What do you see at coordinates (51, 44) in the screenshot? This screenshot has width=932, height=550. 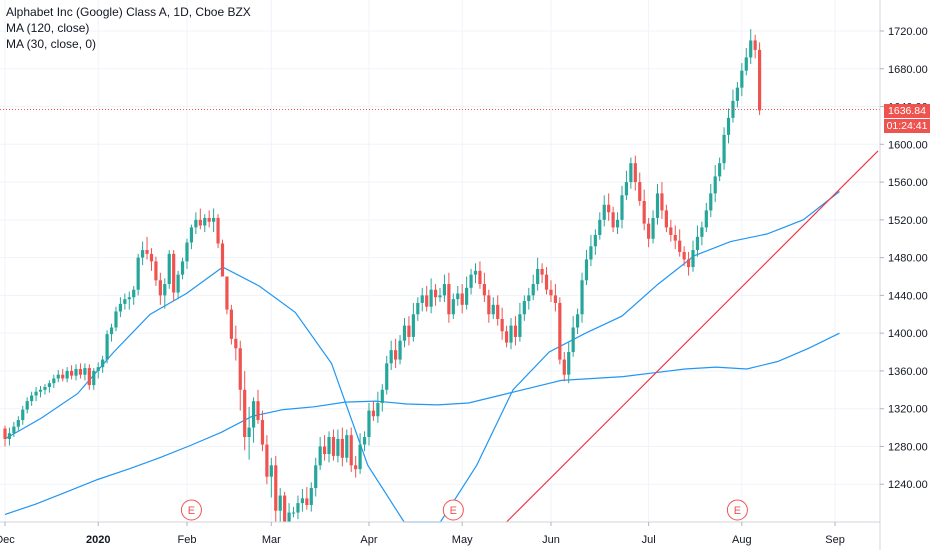 I see `indicator-ma-30: MA (30, close, 0)` at bounding box center [51, 44].